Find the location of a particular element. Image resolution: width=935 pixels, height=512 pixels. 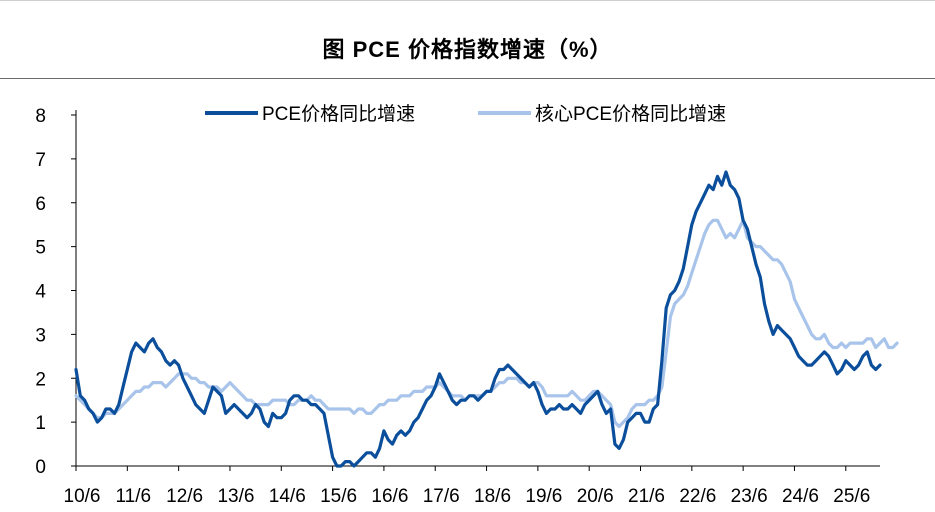

y-tick-label: 6 is located at coordinates (40, 204).